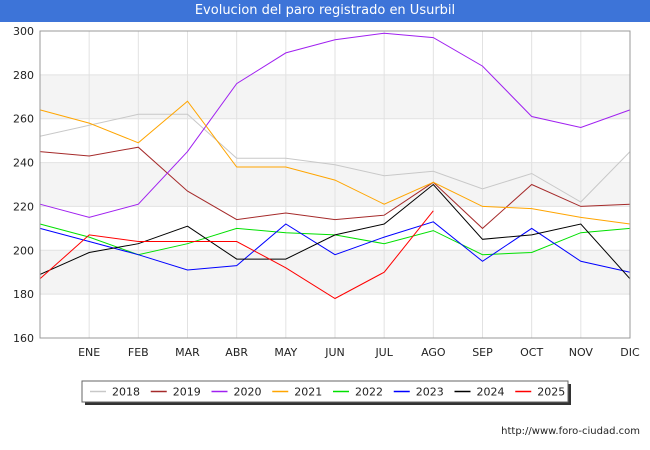 The width and height of the screenshot is (650, 450). I want to click on x-tick-label: ABR, so click(236, 352).